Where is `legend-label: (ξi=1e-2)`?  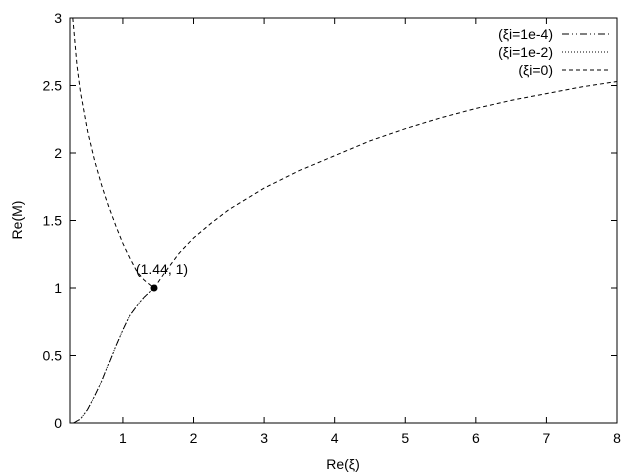 legend-label: (ξi=1e-2) is located at coordinates (525, 52).